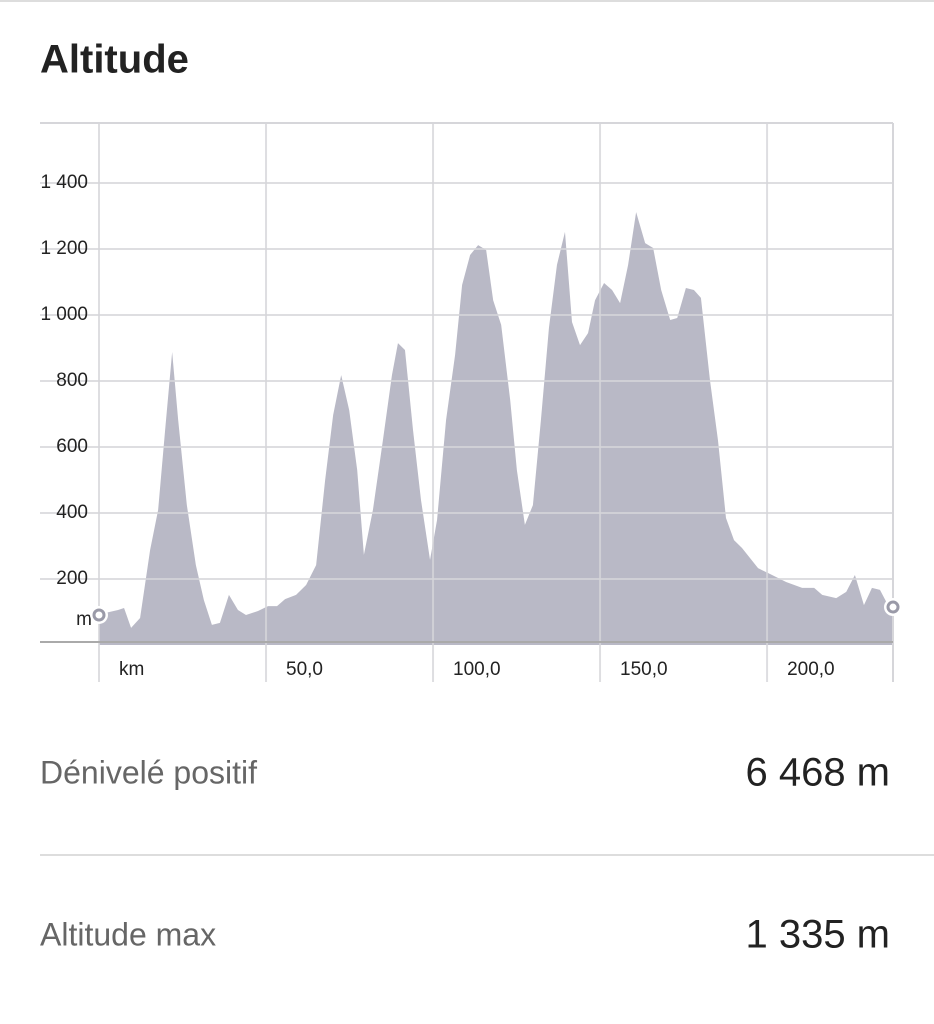 Image resolution: width=934 pixels, height=1024 pixels. What do you see at coordinates (64, 314) in the screenshot?
I see `y-tick-label: 1 000` at bounding box center [64, 314].